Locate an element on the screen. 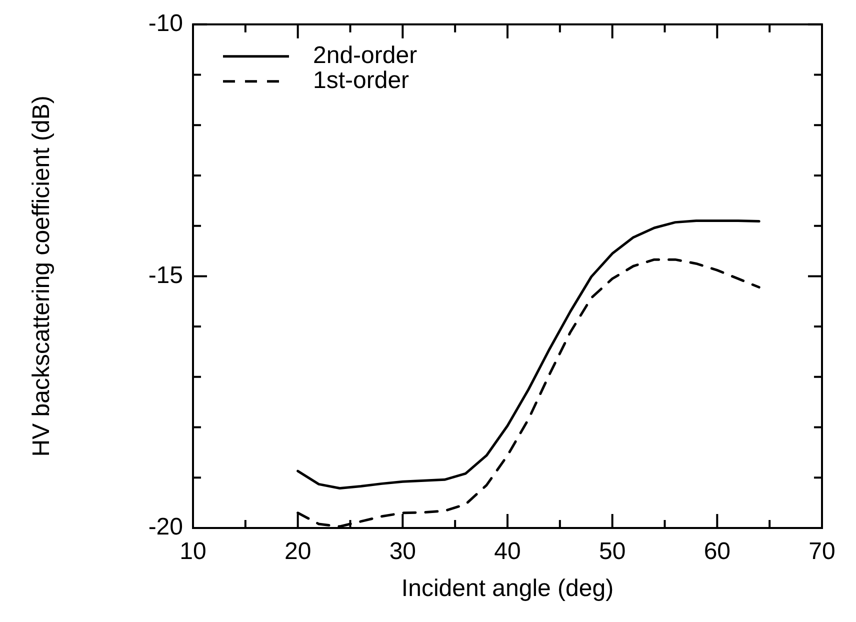 The height and width of the screenshot is (622, 856). legend-label: 2nd-order is located at coordinates (365, 56).